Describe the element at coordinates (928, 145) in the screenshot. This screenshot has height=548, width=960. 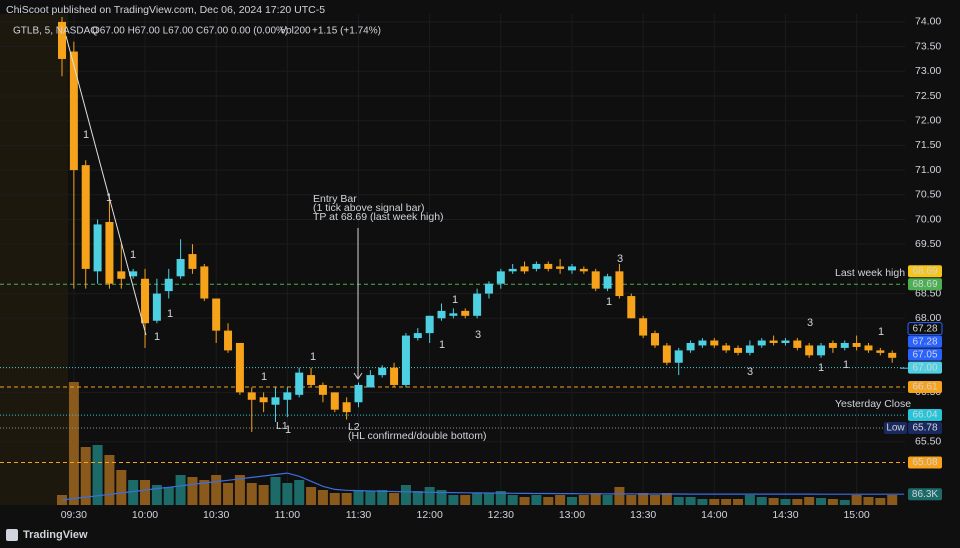
I see `y-tick-label: 71.50` at that location.